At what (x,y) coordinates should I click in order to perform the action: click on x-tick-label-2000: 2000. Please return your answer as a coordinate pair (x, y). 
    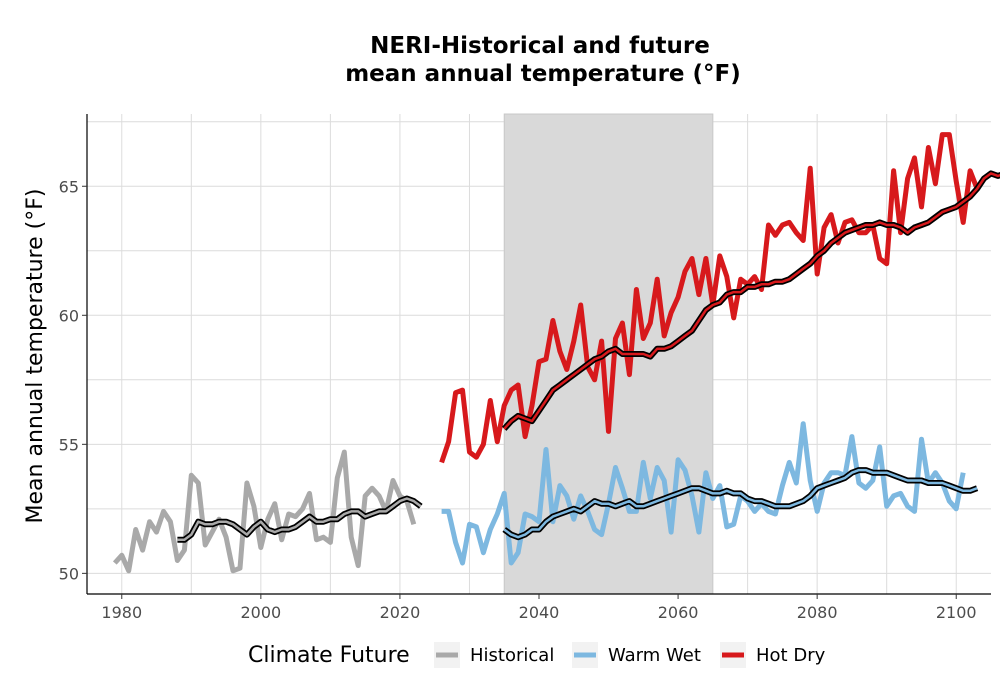
    Looking at the image, I should click on (260, 612).